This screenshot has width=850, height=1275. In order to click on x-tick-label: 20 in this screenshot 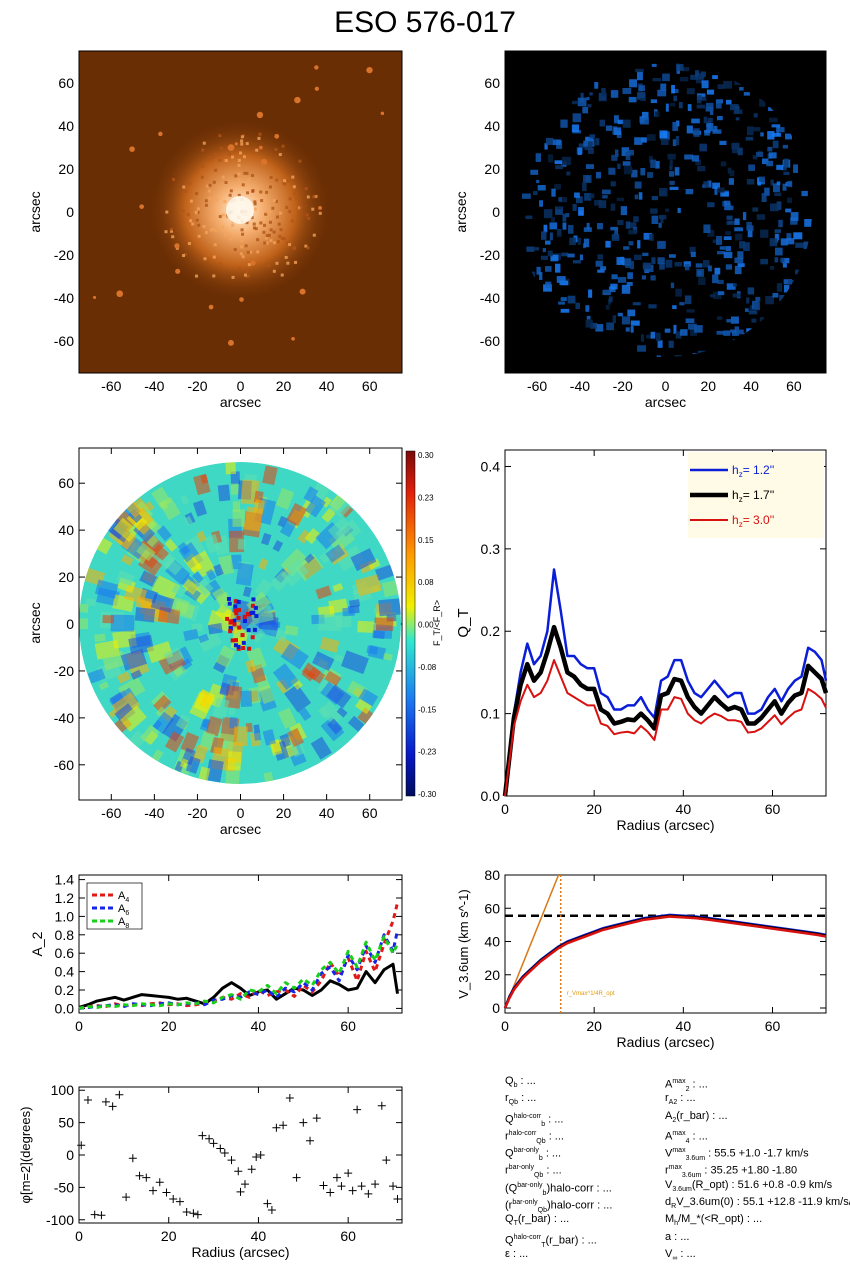, I will do `click(284, 386)`.